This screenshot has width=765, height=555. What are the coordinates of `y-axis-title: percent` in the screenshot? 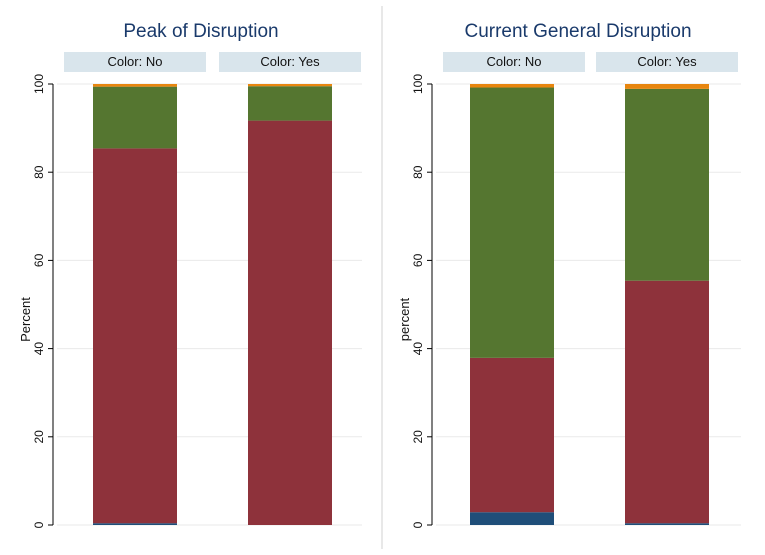 It's located at (404, 319).